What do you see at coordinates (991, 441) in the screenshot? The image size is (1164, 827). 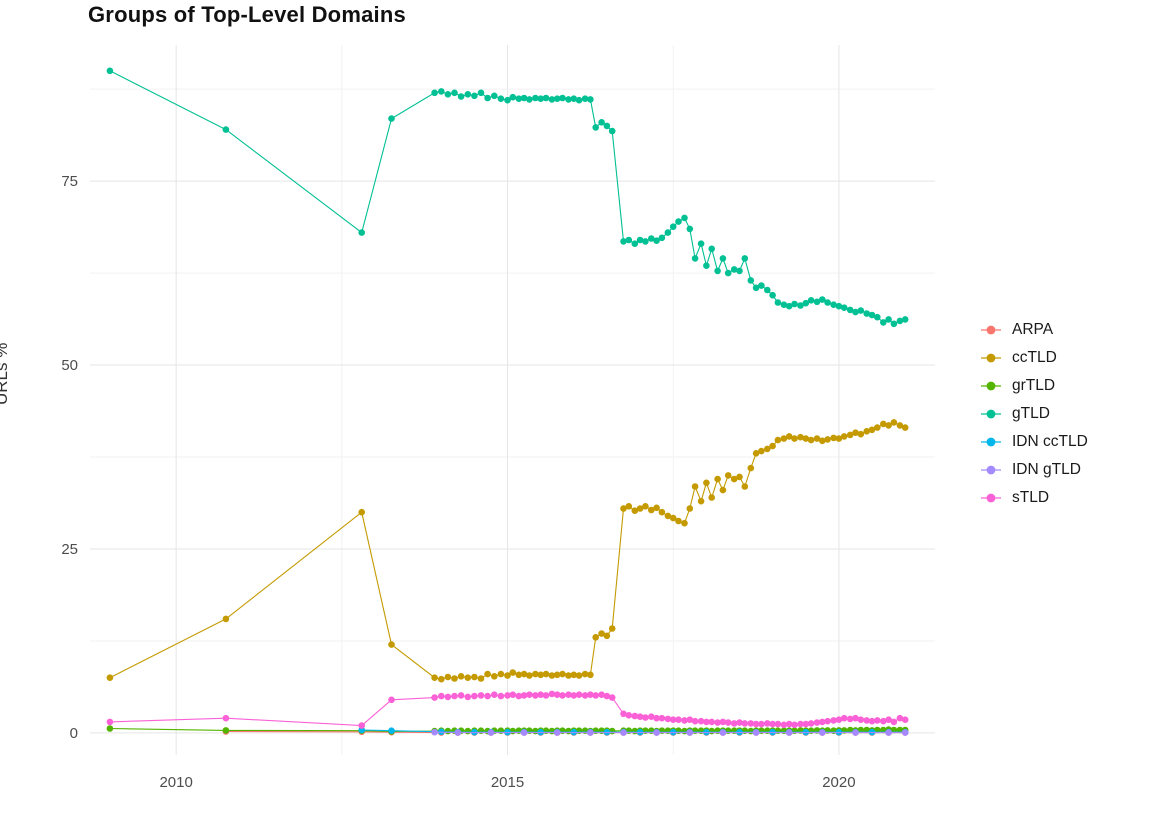 I see `legend-key-icon` at bounding box center [991, 441].